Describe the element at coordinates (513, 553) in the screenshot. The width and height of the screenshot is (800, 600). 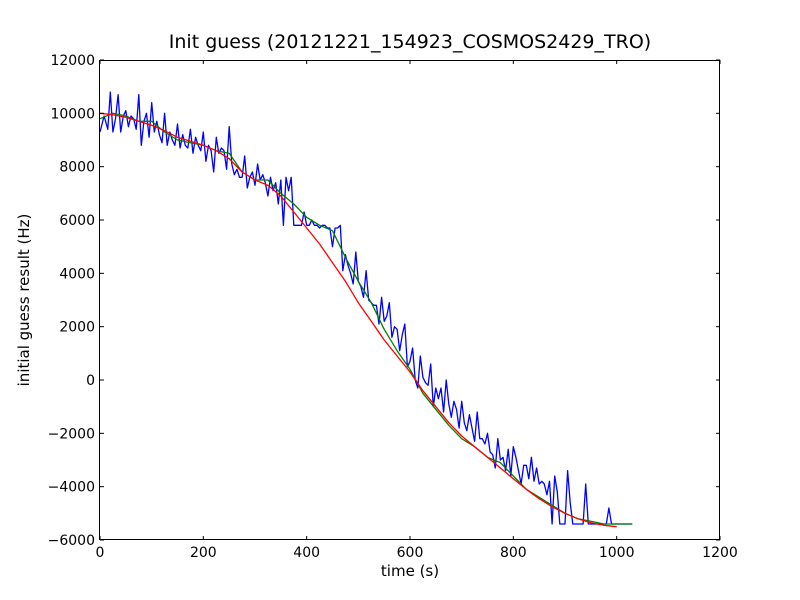
I see `x-tick-label: 800` at that location.